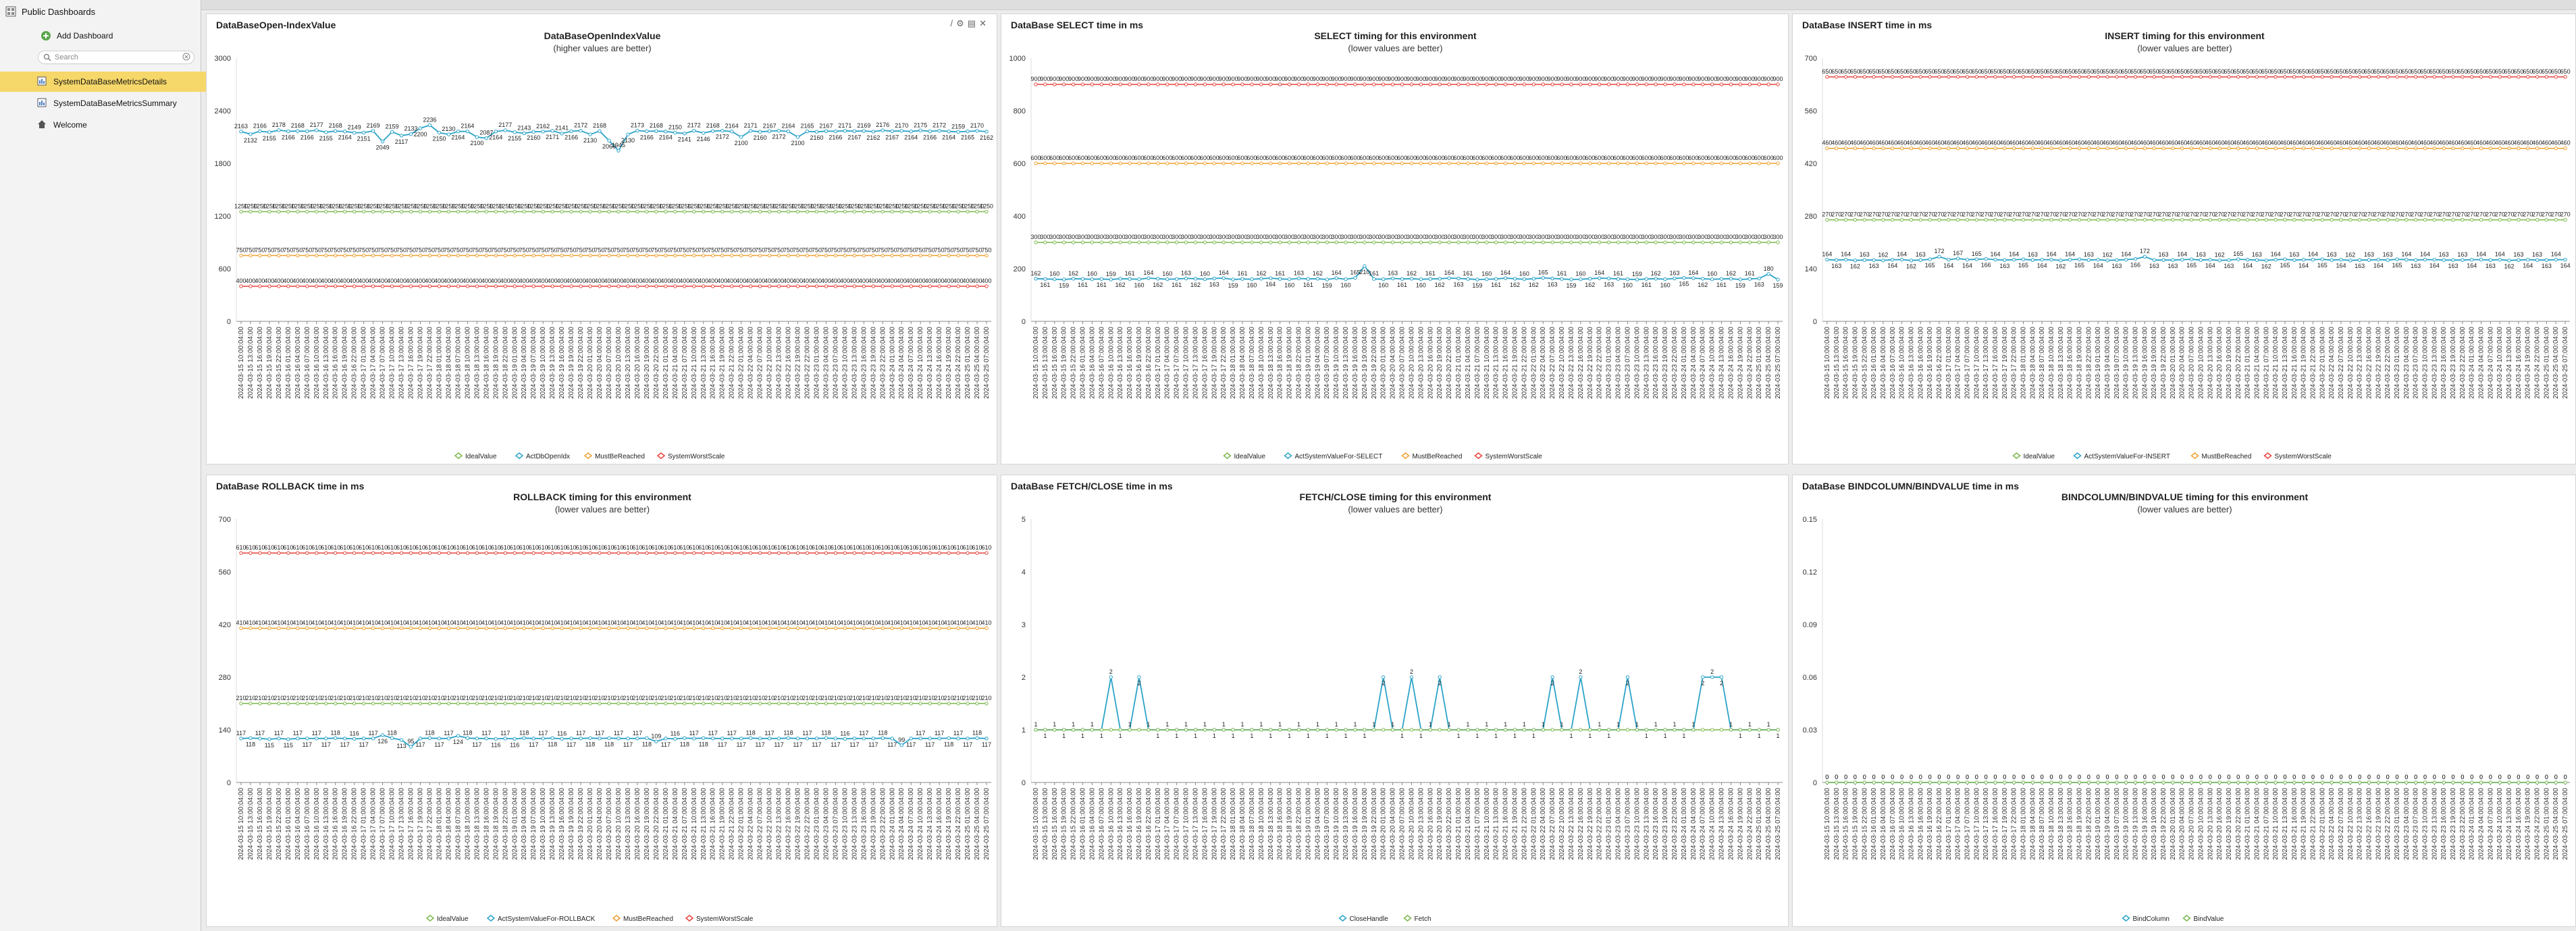 This screenshot has height=931, width=2576. I want to click on add-dashboard-button: Add Dashboard, so click(120, 36).